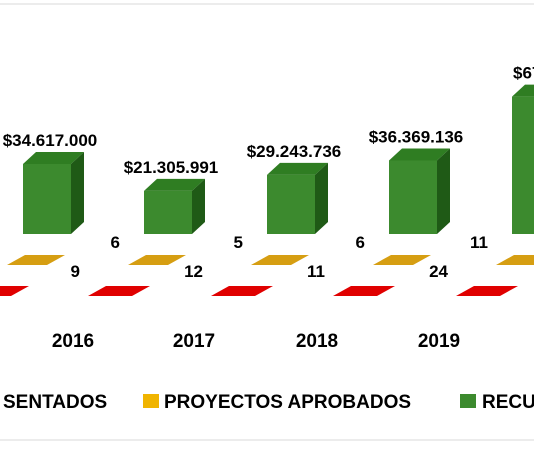 This screenshot has height=462, width=534. What do you see at coordinates (438, 271) in the screenshot?
I see `presentados-value-label: 24` at bounding box center [438, 271].